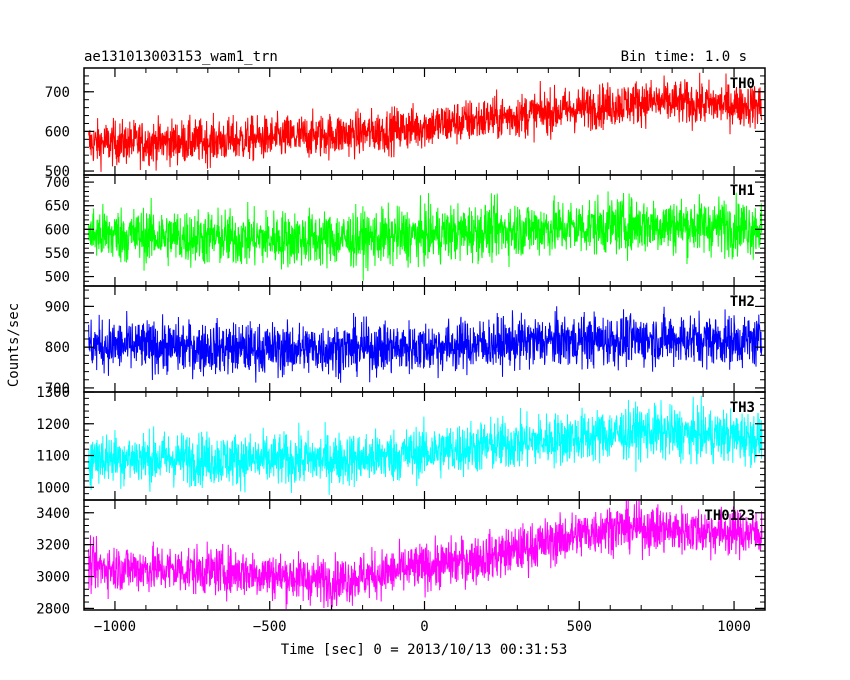 The image size is (850, 680). I want to click on panel-th2: 700 800 900 TH2, so click(405, 341).